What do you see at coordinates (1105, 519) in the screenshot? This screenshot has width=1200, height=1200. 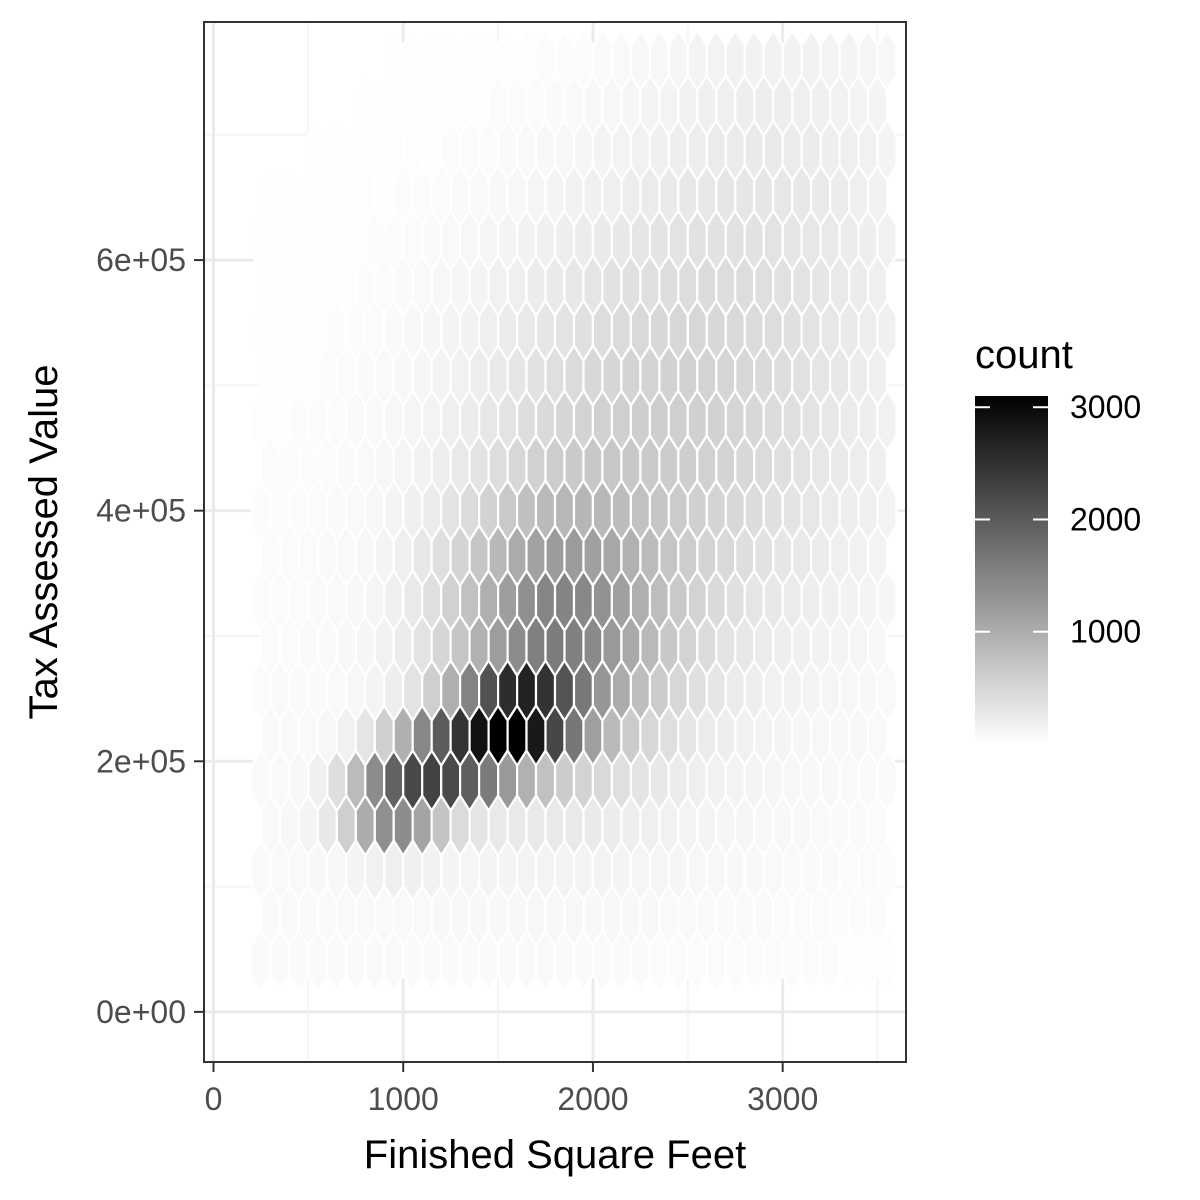 I see `legend-label: 2000` at bounding box center [1105, 519].